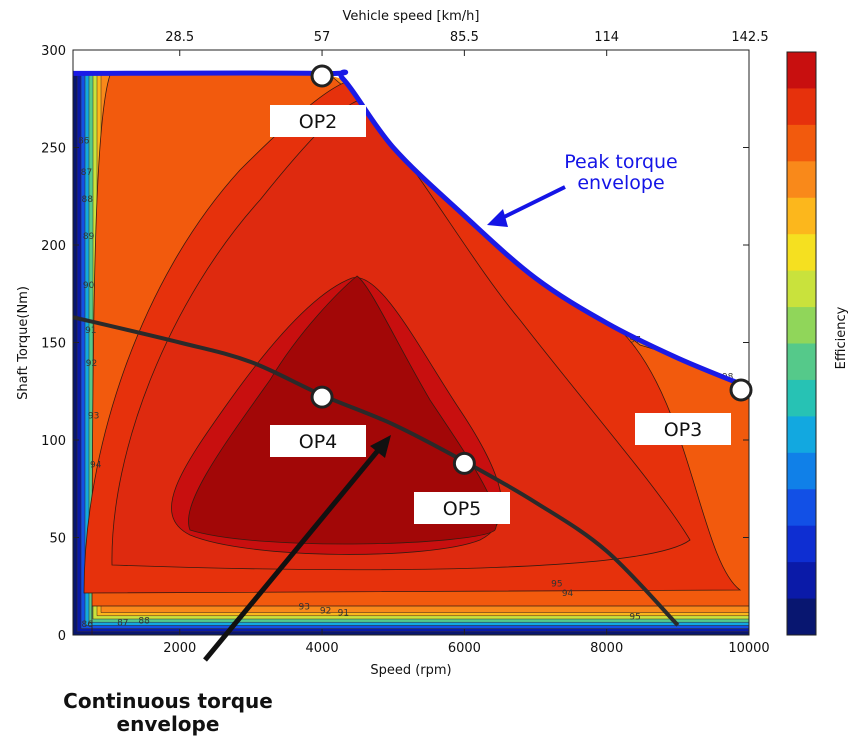 The image size is (866, 752). I want to click on peak-torque-callout-line1: Peak torque, so click(621, 162).